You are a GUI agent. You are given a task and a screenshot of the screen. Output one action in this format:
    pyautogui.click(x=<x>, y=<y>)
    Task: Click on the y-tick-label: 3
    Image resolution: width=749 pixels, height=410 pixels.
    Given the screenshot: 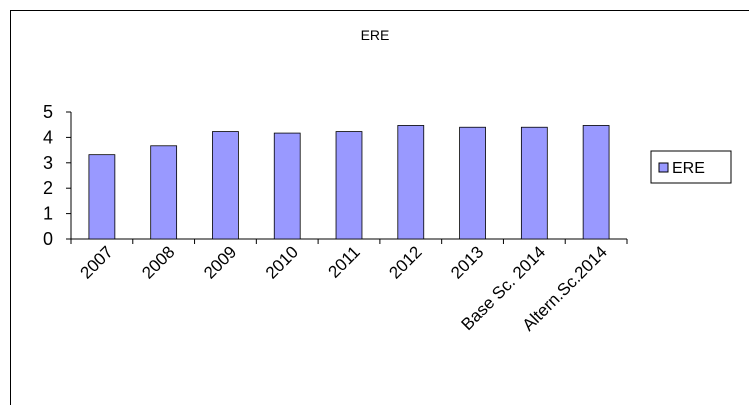 What is the action you would take?
    pyautogui.click(x=48, y=163)
    